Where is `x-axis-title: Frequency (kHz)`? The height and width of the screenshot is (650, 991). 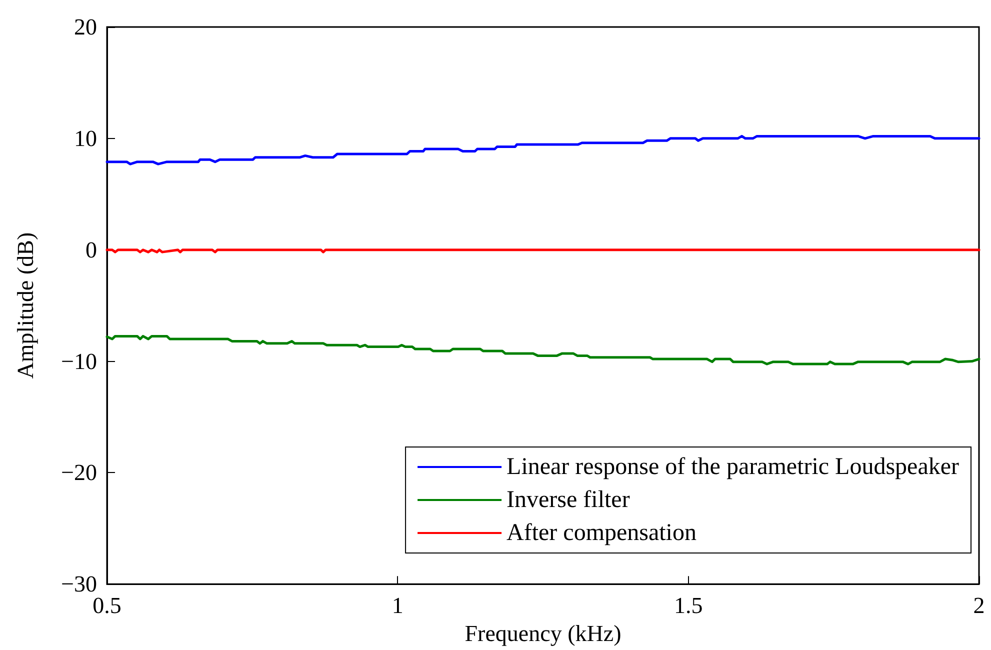 x-axis-title: Frequency (kHz) is located at coordinates (543, 633).